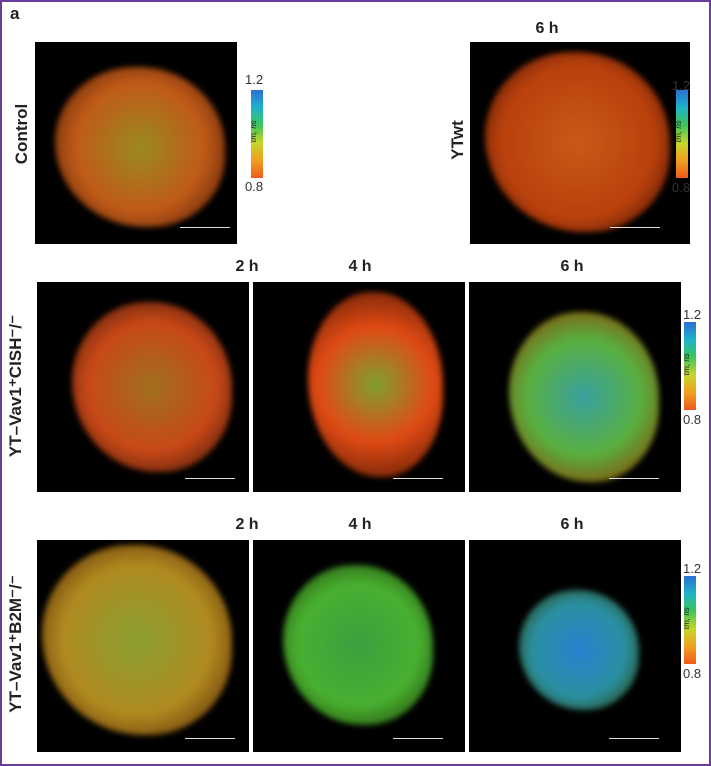  I want to click on row-label-b2m: YT–Vav1⁺B2M⁻/⁻, so click(15, 644).